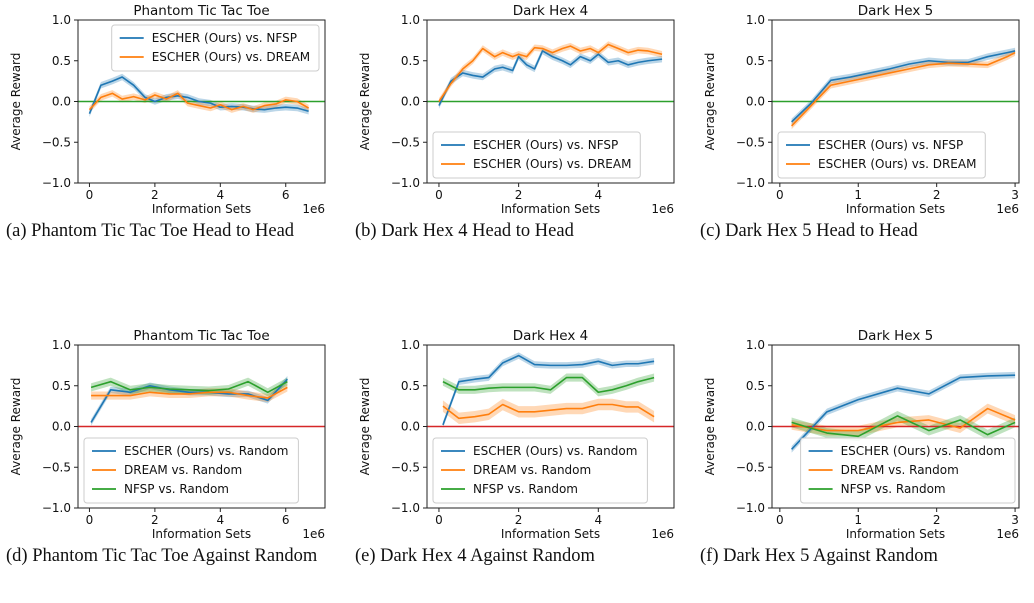 The width and height of the screenshot is (1034, 603). Describe the element at coordinates (550, 209) in the screenshot. I see `chart-b-xlabel: Information Sets` at that location.